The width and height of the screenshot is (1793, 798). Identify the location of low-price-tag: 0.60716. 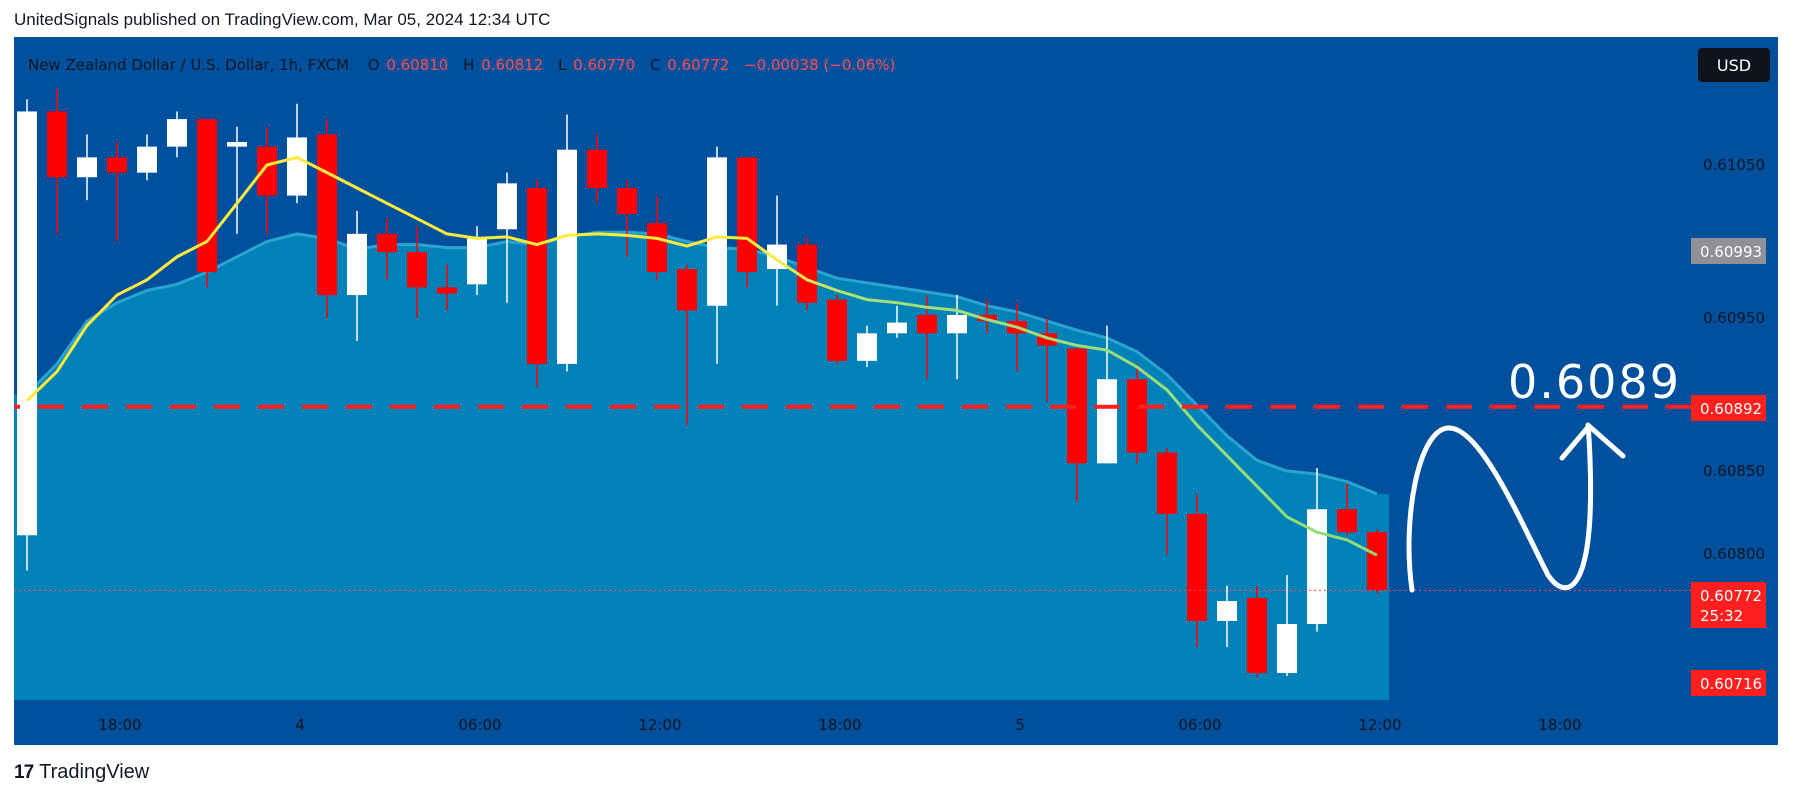
(1728, 683).